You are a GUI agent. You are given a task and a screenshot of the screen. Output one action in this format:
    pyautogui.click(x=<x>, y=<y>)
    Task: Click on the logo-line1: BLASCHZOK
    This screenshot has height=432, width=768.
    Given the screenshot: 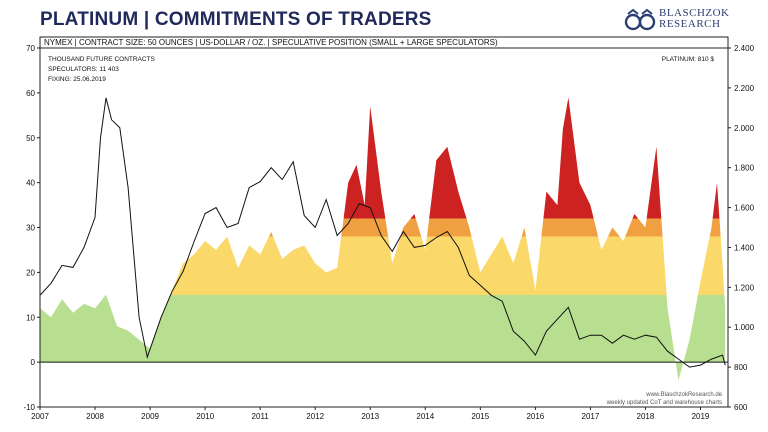 What is the action you would take?
    pyautogui.click(x=694, y=13)
    